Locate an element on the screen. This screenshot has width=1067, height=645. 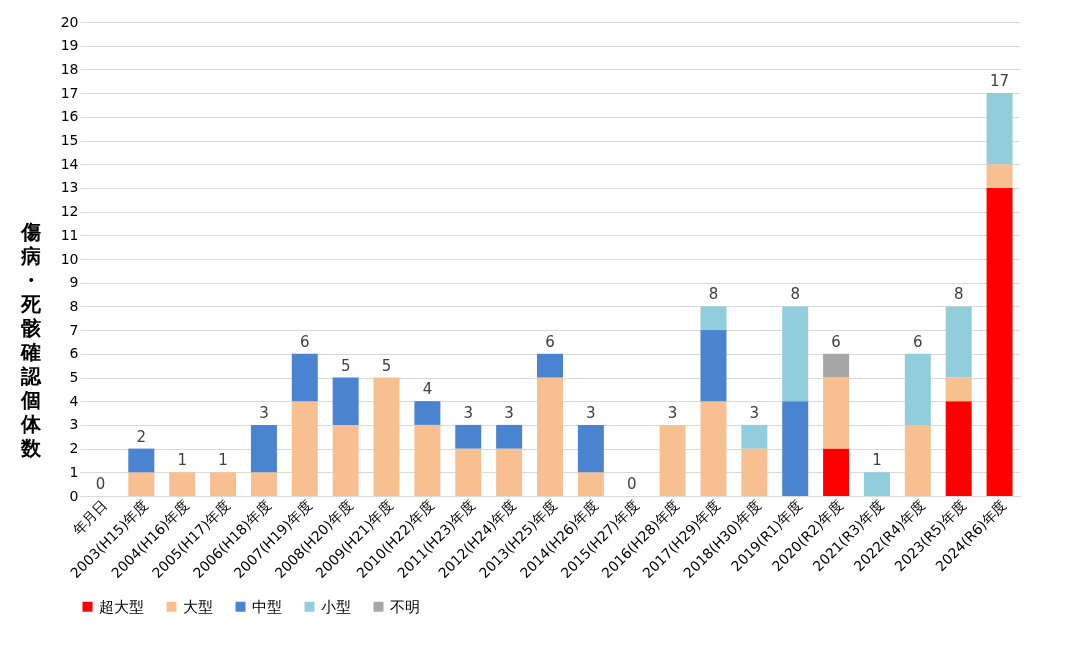
total-label: 4 is located at coordinates (427, 389).